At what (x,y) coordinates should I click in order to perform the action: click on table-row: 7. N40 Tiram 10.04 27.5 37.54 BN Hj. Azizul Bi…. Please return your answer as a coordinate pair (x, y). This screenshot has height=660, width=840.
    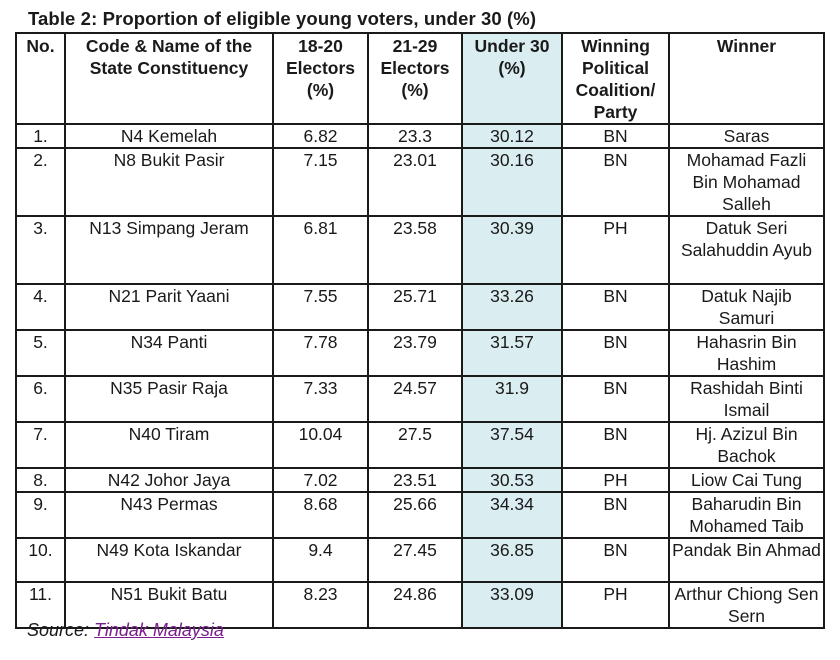
    Looking at the image, I should click on (420, 445).